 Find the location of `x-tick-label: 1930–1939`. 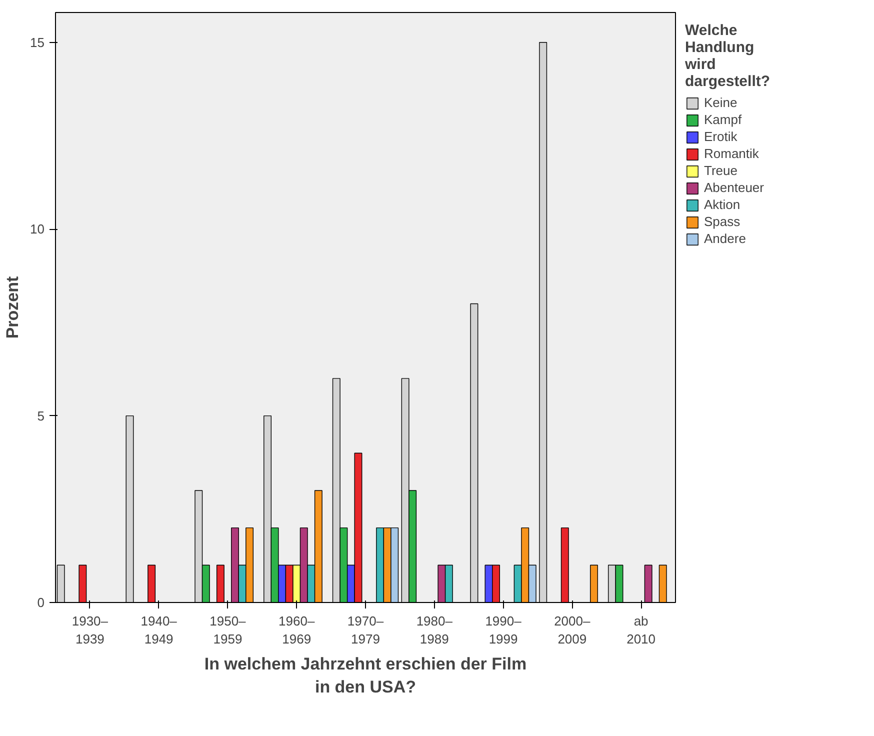

x-tick-label: 1930–1939 is located at coordinates (90, 630).